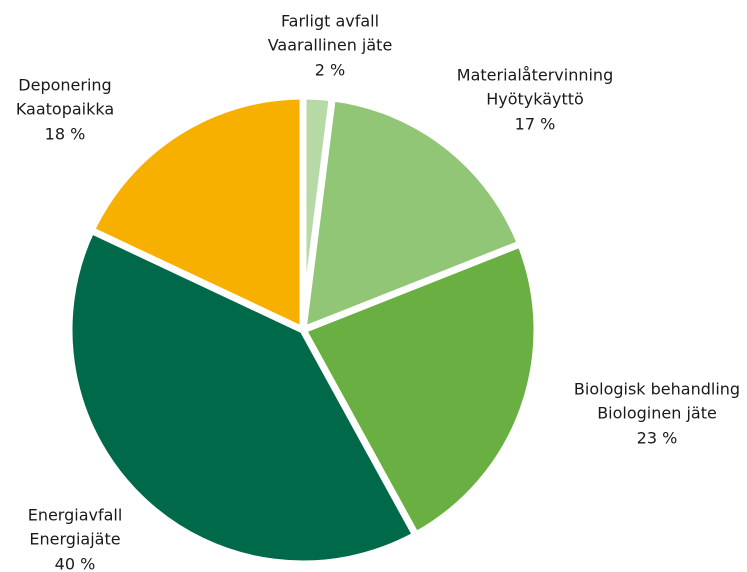  I want to click on slice-value: 17 %, so click(535, 124).